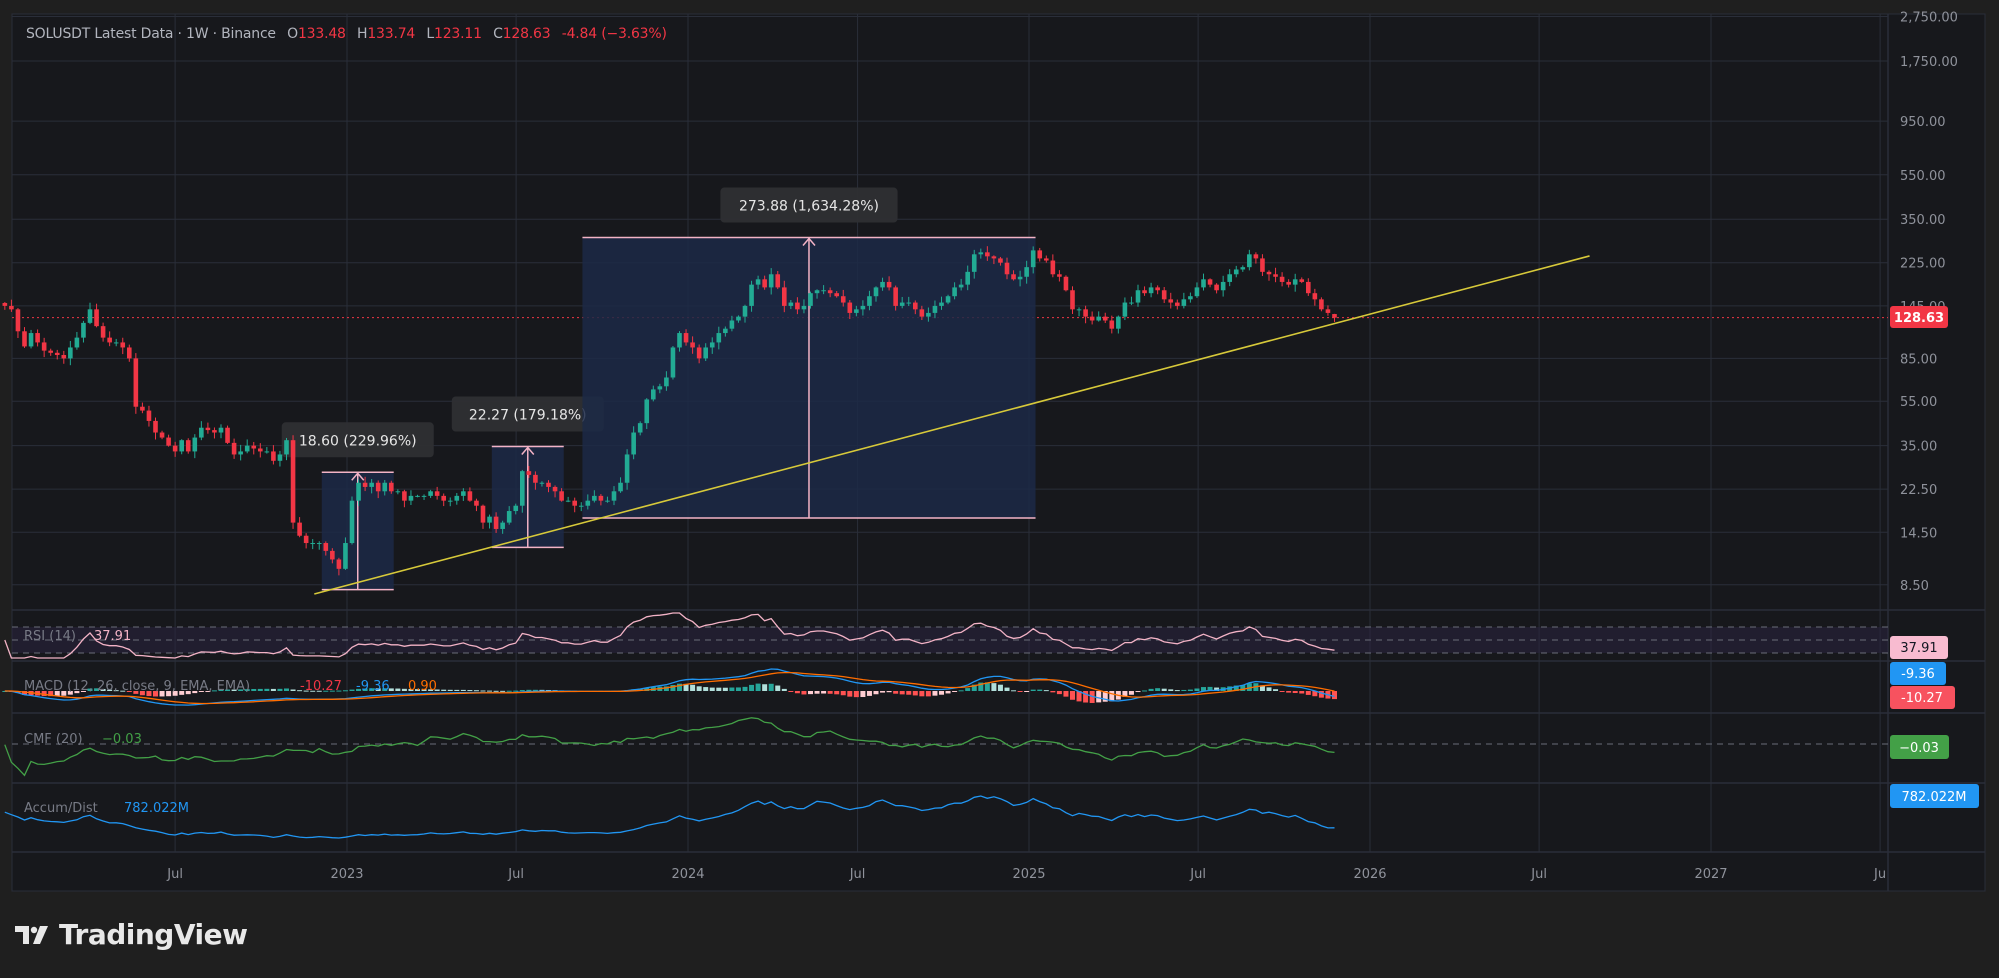 The height and width of the screenshot is (978, 1999). Describe the element at coordinates (1710, 874) in the screenshot. I see `time-tick-label: 2027` at that location.